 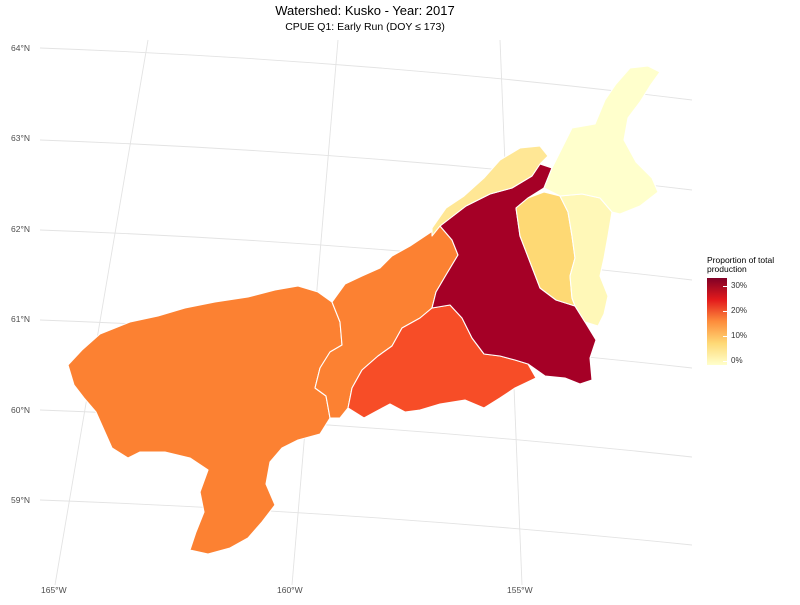 What do you see at coordinates (735, 335) in the screenshot?
I see `legend-tick-label: 10%` at bounding box center [735, 335].